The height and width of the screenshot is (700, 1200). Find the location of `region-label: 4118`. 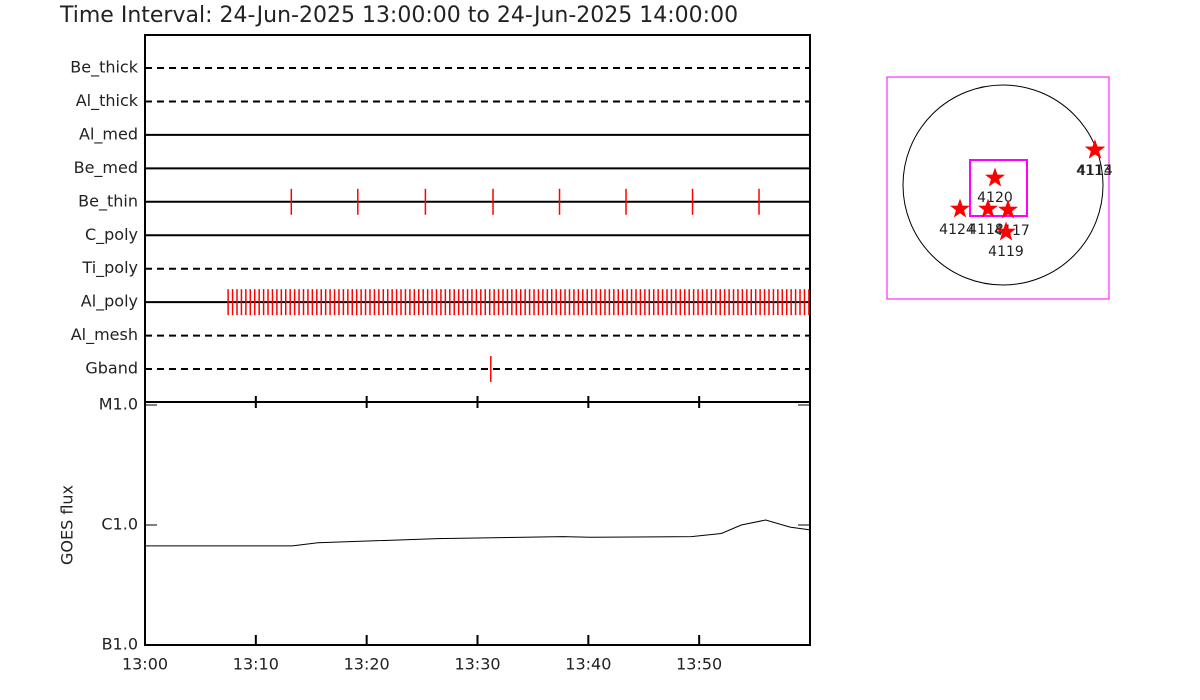

region-label: 4118 is located at coordinates (986, 230).